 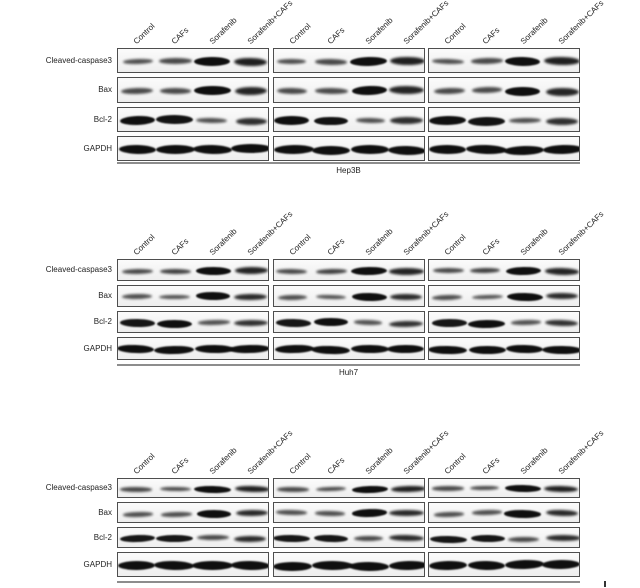 What do you see at coordinates (102, 119) in the screenshot?
I see `protein-row-label: Bcl-2` at bounding box center [102, 119].